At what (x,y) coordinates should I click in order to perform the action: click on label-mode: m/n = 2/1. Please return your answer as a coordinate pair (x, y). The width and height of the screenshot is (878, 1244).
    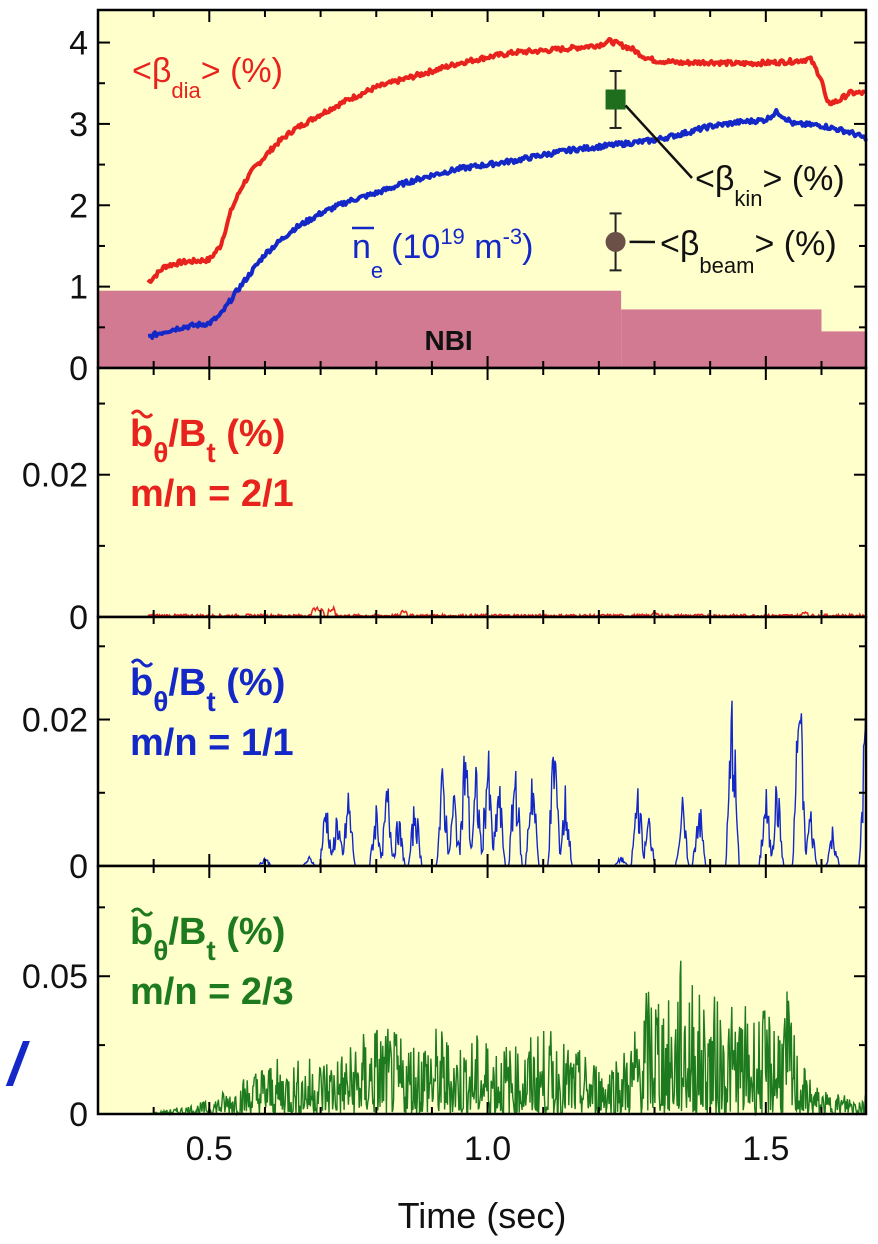
    Looking at the image, I should click on (212, 494).